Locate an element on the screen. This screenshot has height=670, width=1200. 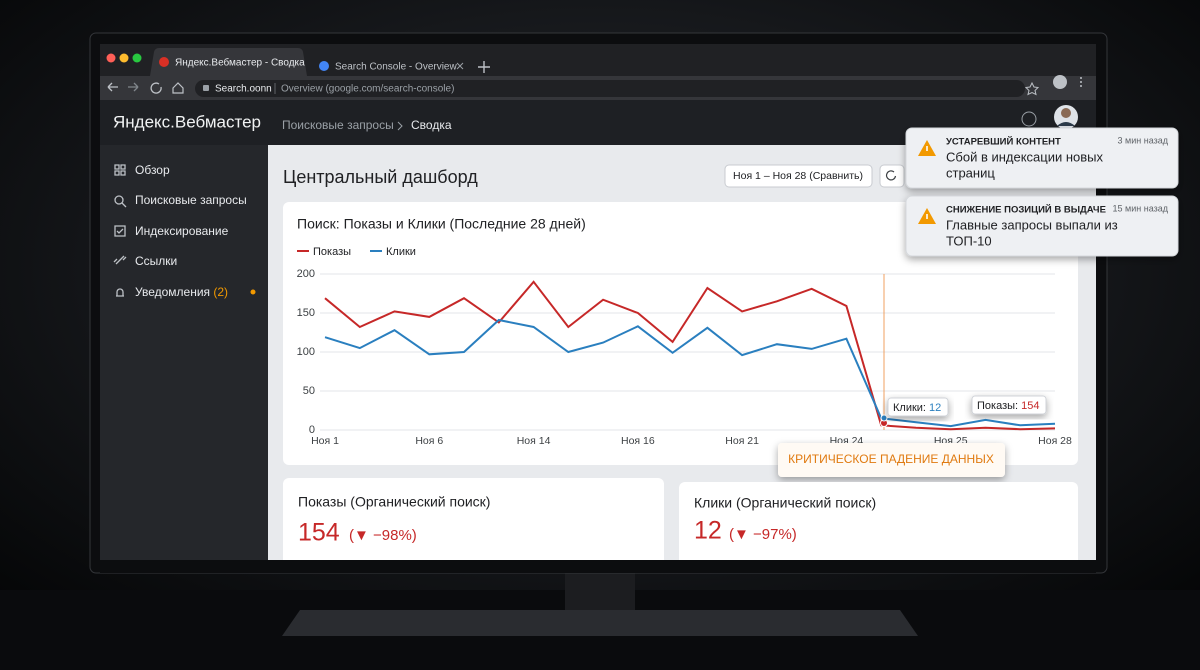
y-tick-label: 0 is located at coordinates (312, 430).